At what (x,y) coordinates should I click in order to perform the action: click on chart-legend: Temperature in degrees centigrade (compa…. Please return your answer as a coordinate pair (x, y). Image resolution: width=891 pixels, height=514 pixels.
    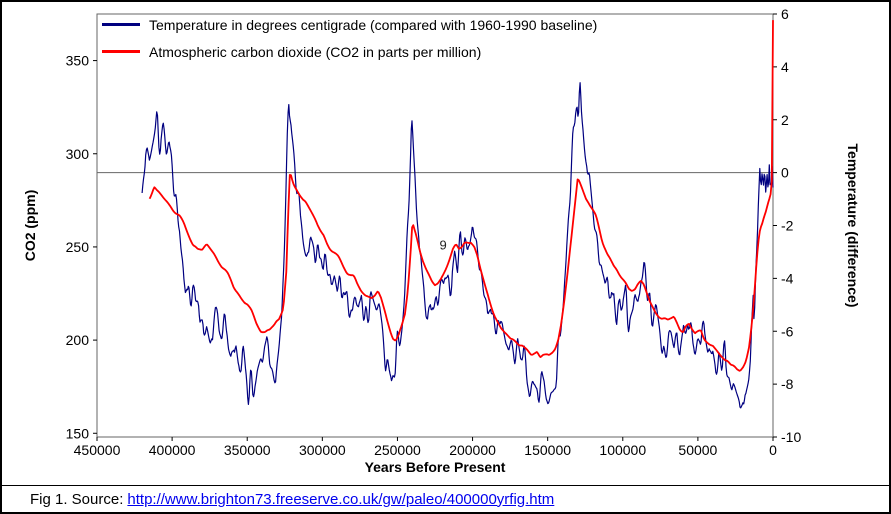
    Looking at the image, I should click on (349, 38).